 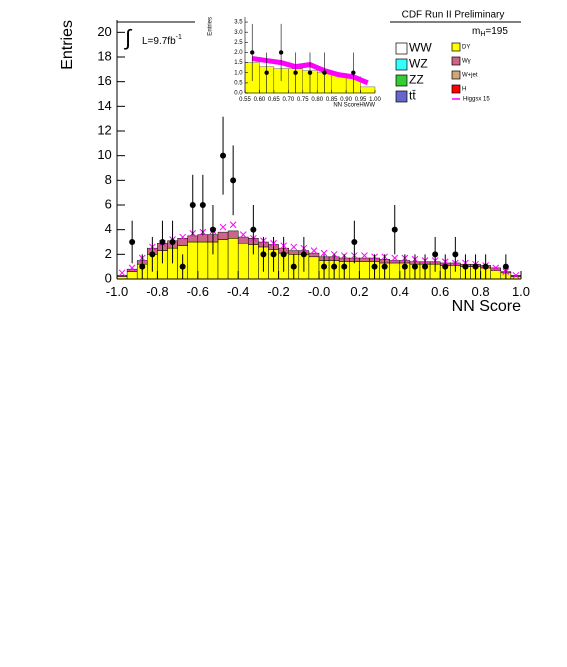 I want to click on legend-label: tt̄, so click(x=412, y=96).